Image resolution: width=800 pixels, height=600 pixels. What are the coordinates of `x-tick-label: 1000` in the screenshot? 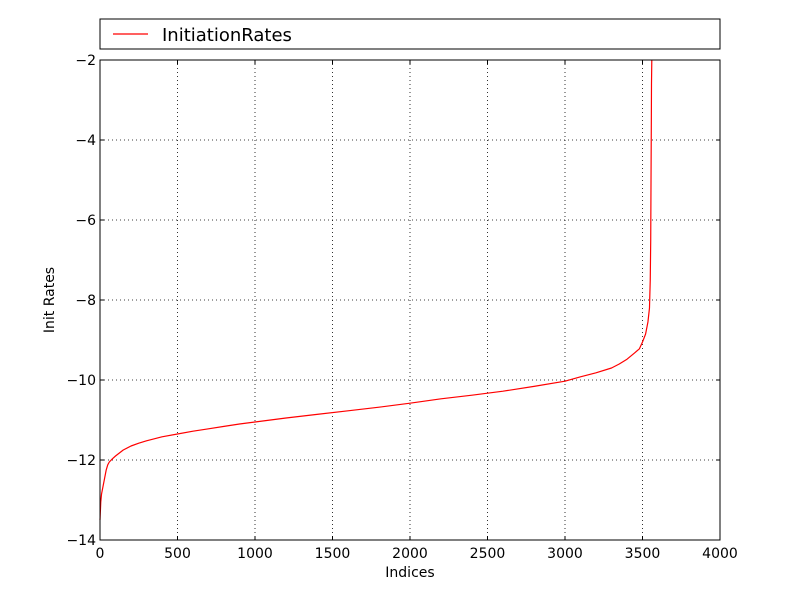 It's located at (255, 554).